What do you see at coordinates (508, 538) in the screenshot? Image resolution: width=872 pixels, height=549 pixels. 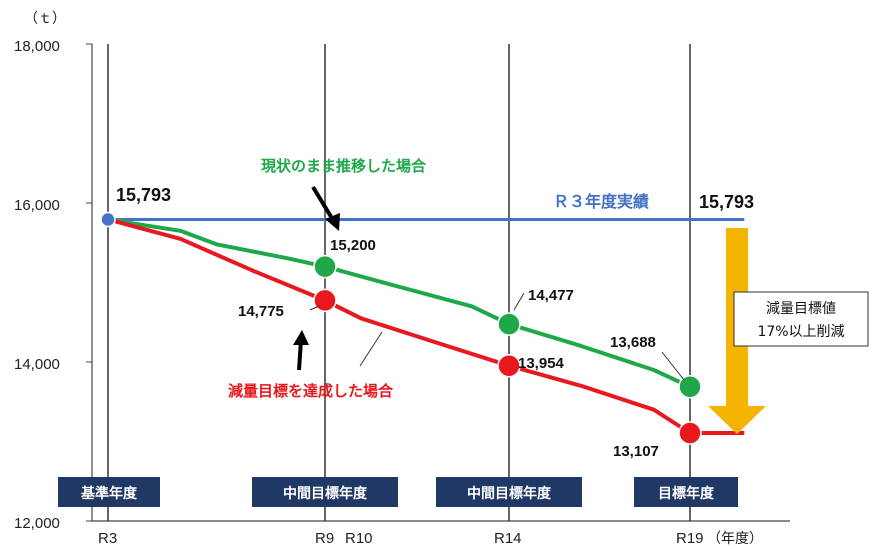 I see `x-tick-r14: R14` at bounding box center [508, 538].